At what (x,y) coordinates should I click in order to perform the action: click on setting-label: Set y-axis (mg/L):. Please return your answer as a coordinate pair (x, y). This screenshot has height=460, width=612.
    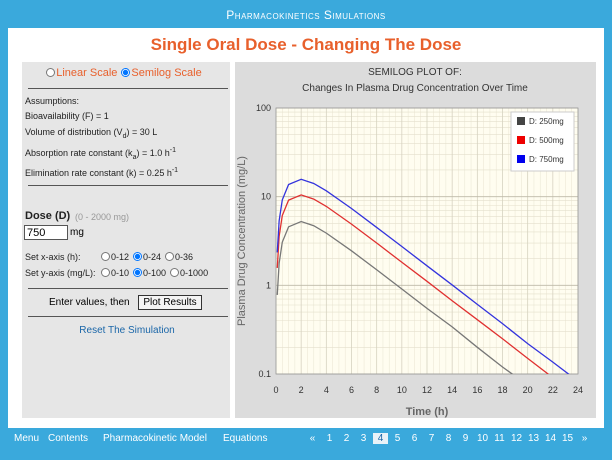
    Looking at the image, I should click on (60, 273).